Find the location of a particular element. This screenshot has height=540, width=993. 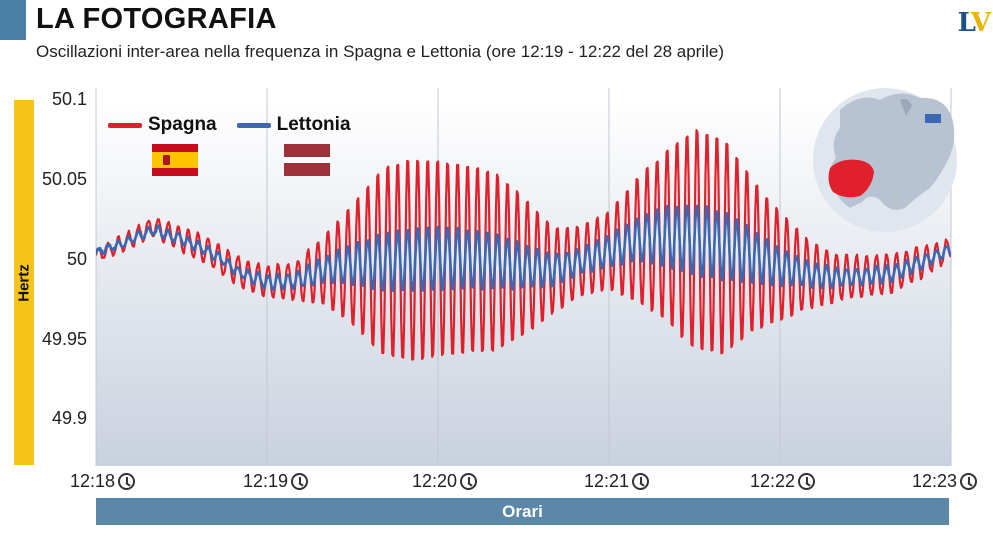

x-axis-label: Orari is located at coordinates (522, 511).